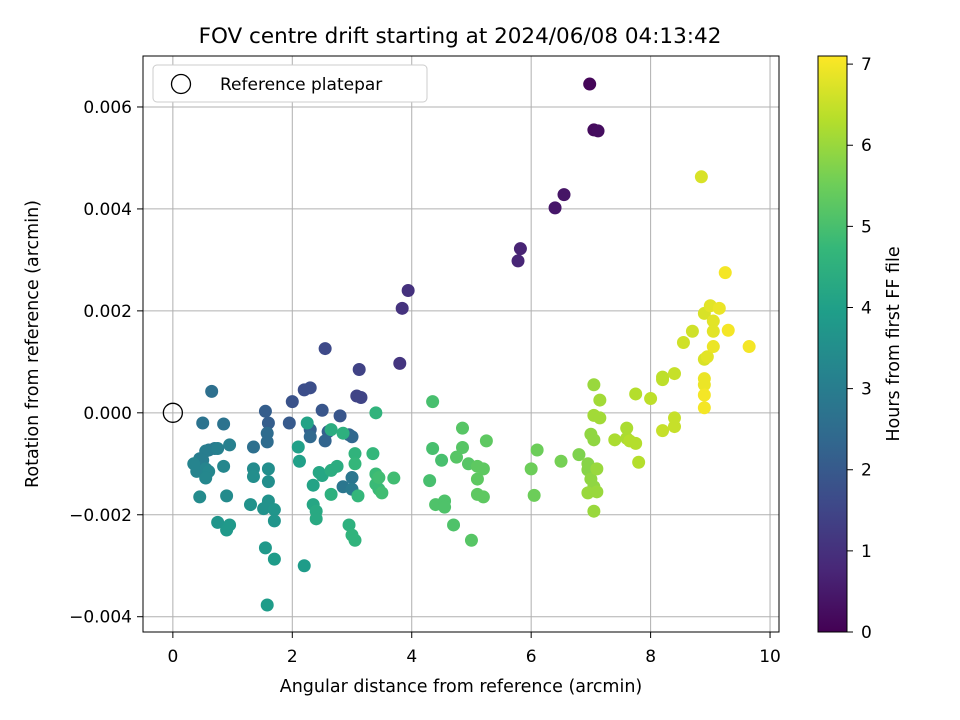 This screenshot has width=960, height=720. I want to click on x-tick-label: 4, so click(411, 657).